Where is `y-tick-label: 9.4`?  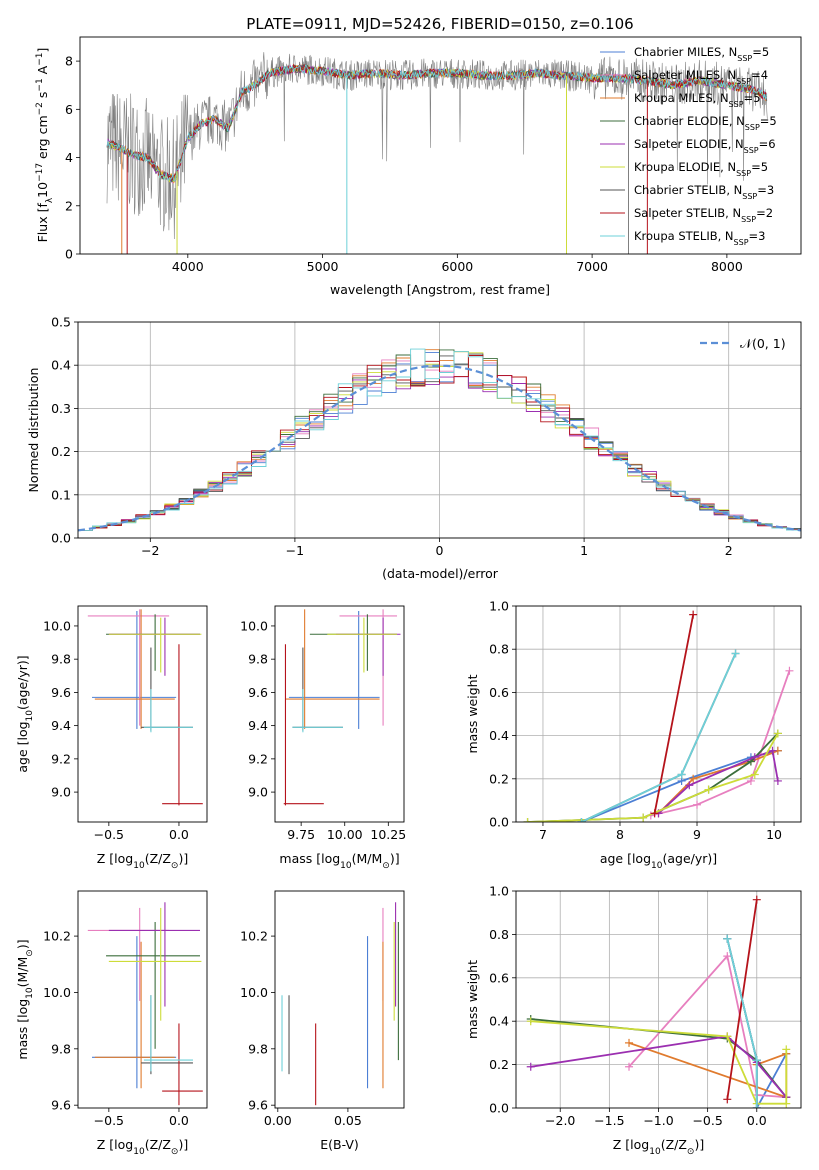 y-tick-label: 9.4 is located at coordinates (258, 725).